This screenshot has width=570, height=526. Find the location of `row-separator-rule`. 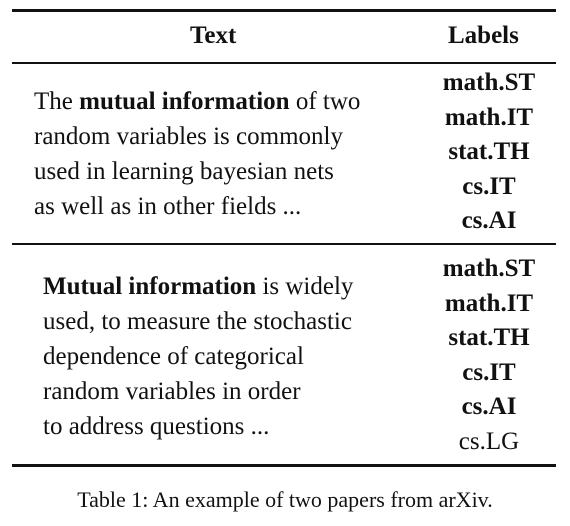

row-separator-rule is located at coordinates (284, 244).